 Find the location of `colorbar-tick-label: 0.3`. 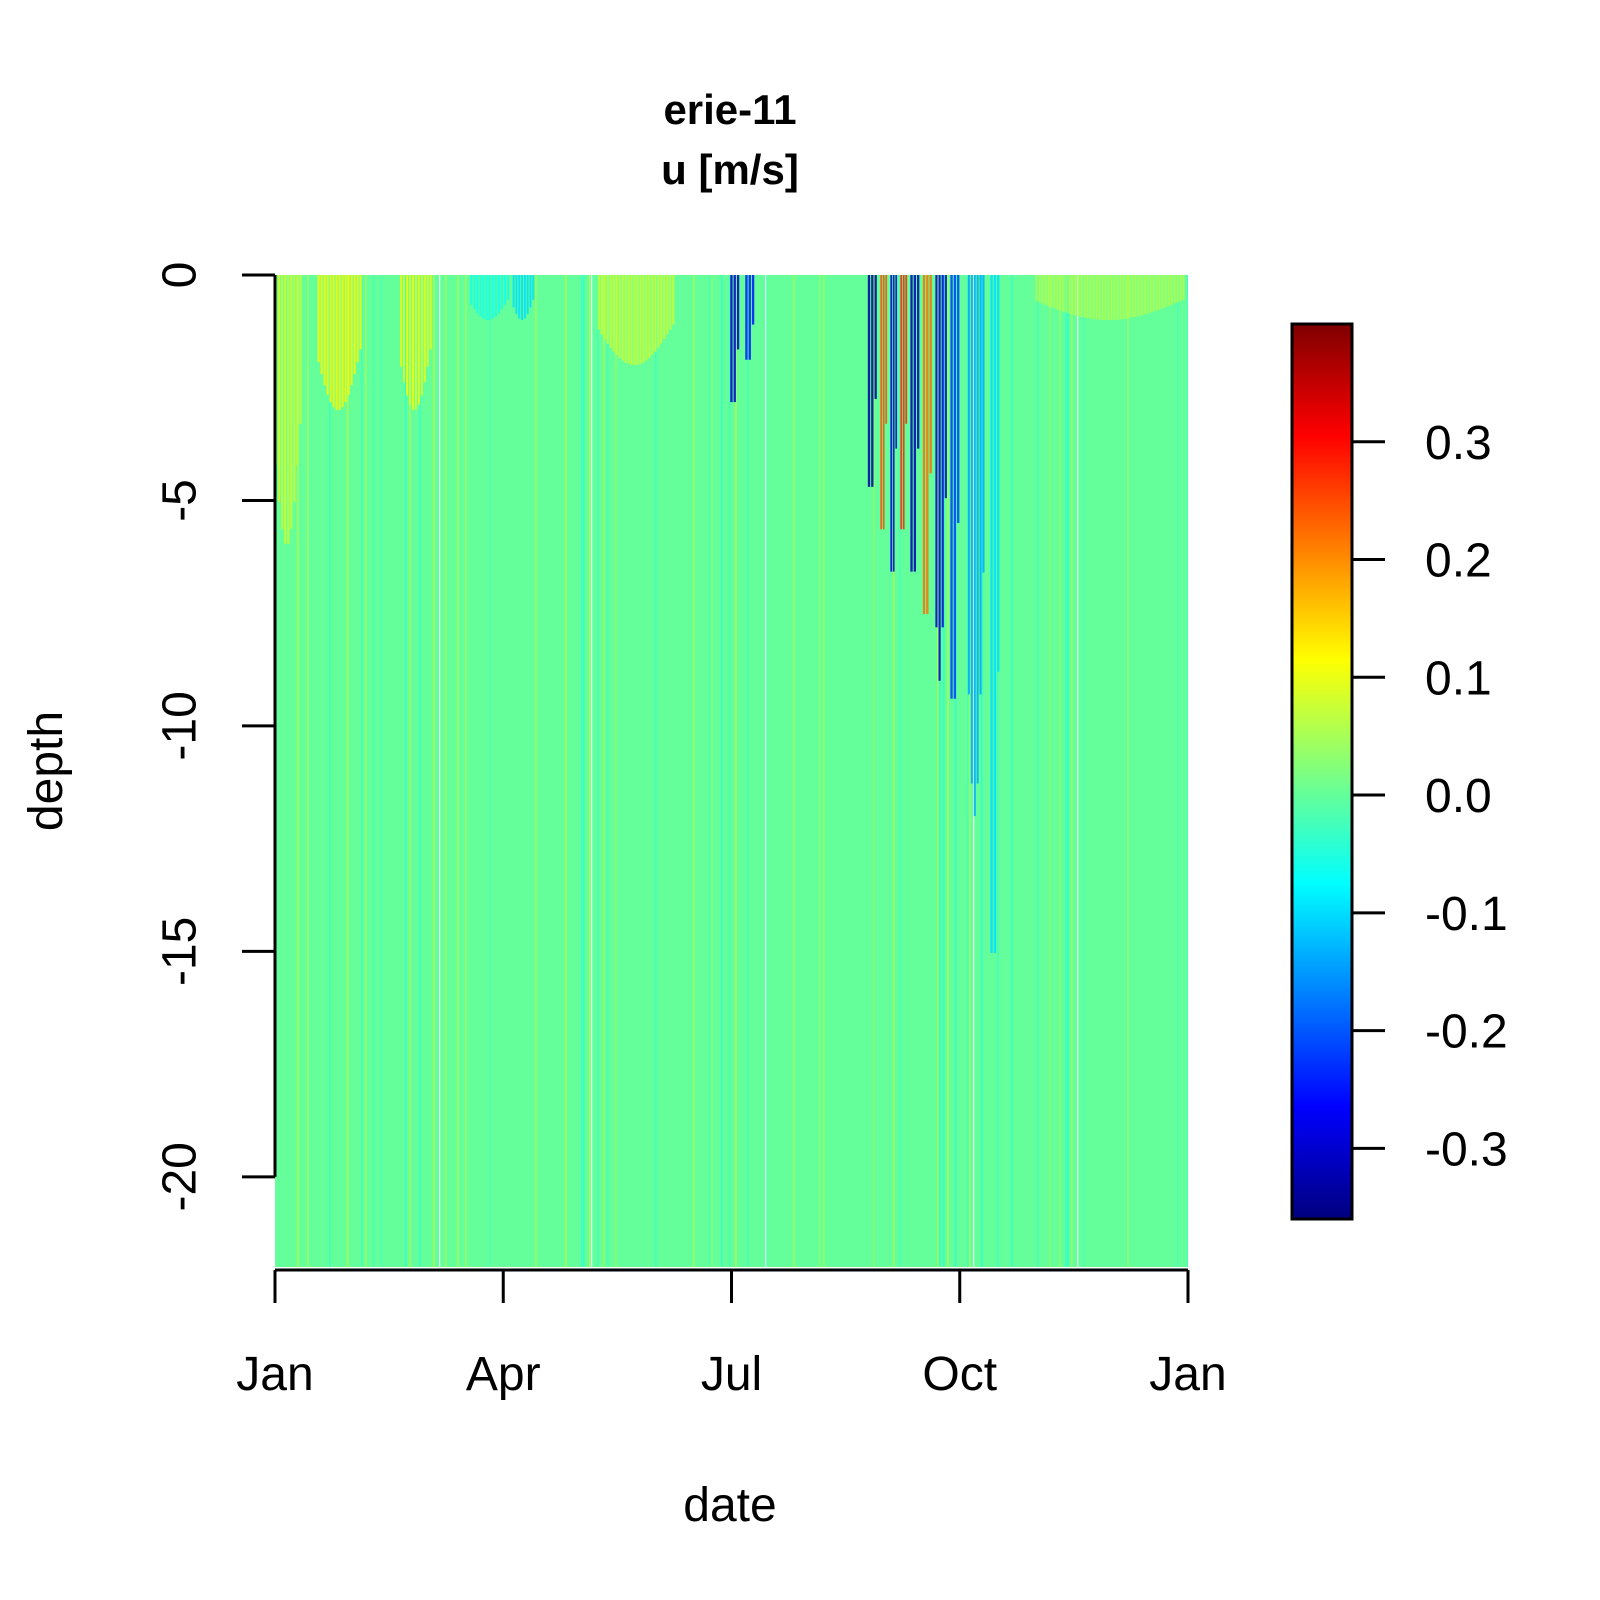

colorbar-tick-label: 0.3 is located at coordinates (1458, 443).